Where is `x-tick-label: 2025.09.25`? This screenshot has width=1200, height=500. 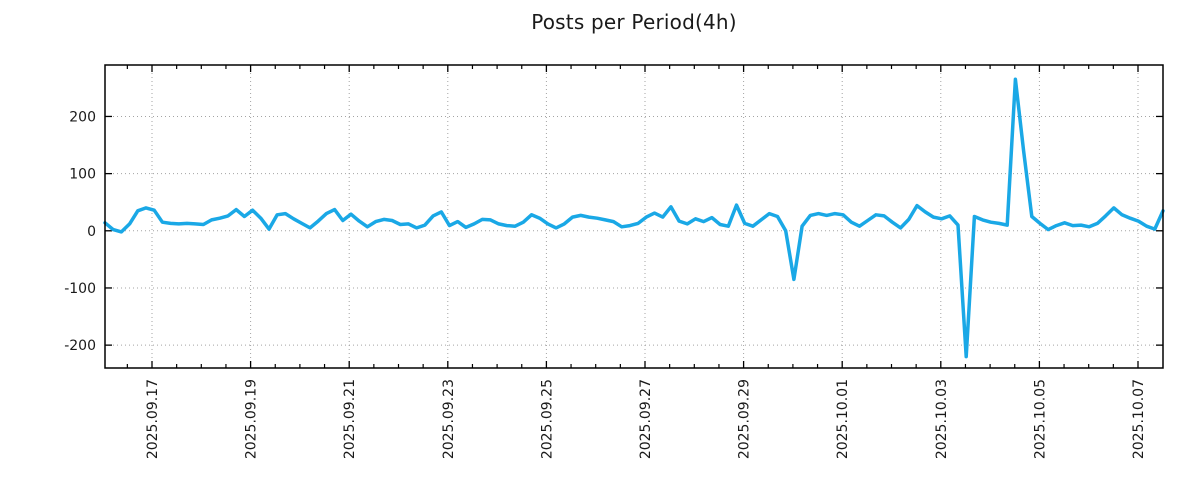 x-tick-label: 2025.09.25 is located at coordinates (547, 419).